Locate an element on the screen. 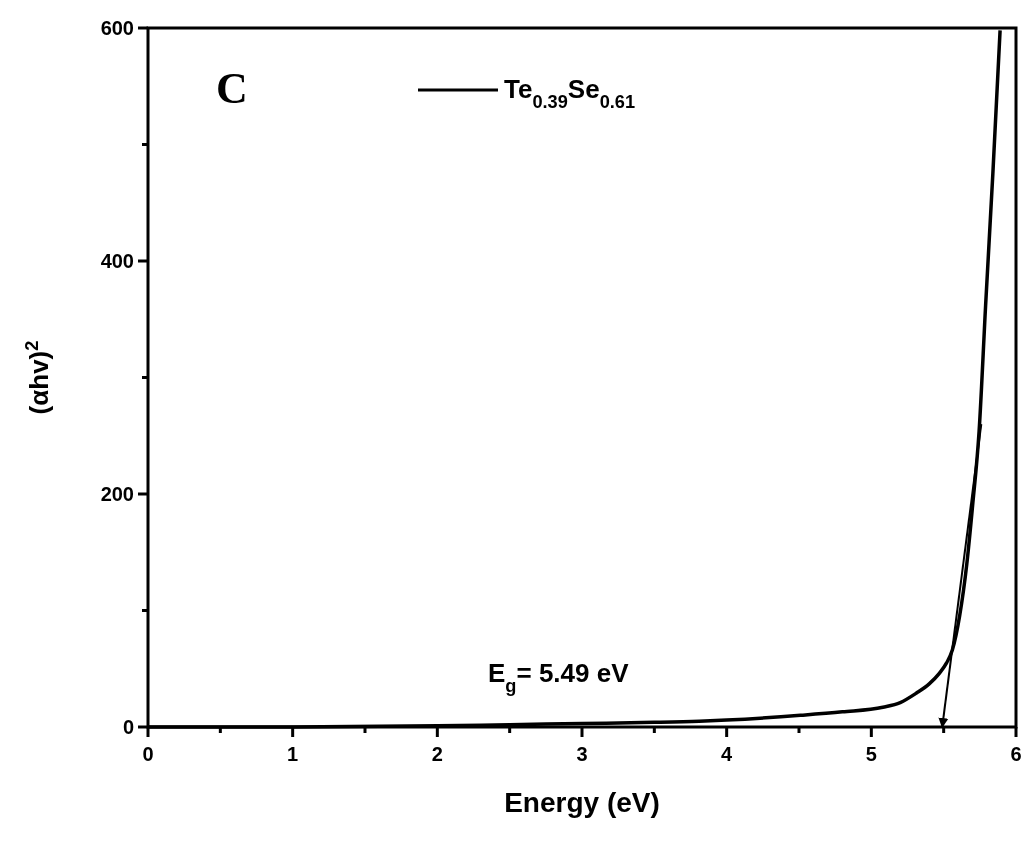 This screenshot has height=844, width=1029. y-tick-label: 200 is located at coordinates (117, 494).